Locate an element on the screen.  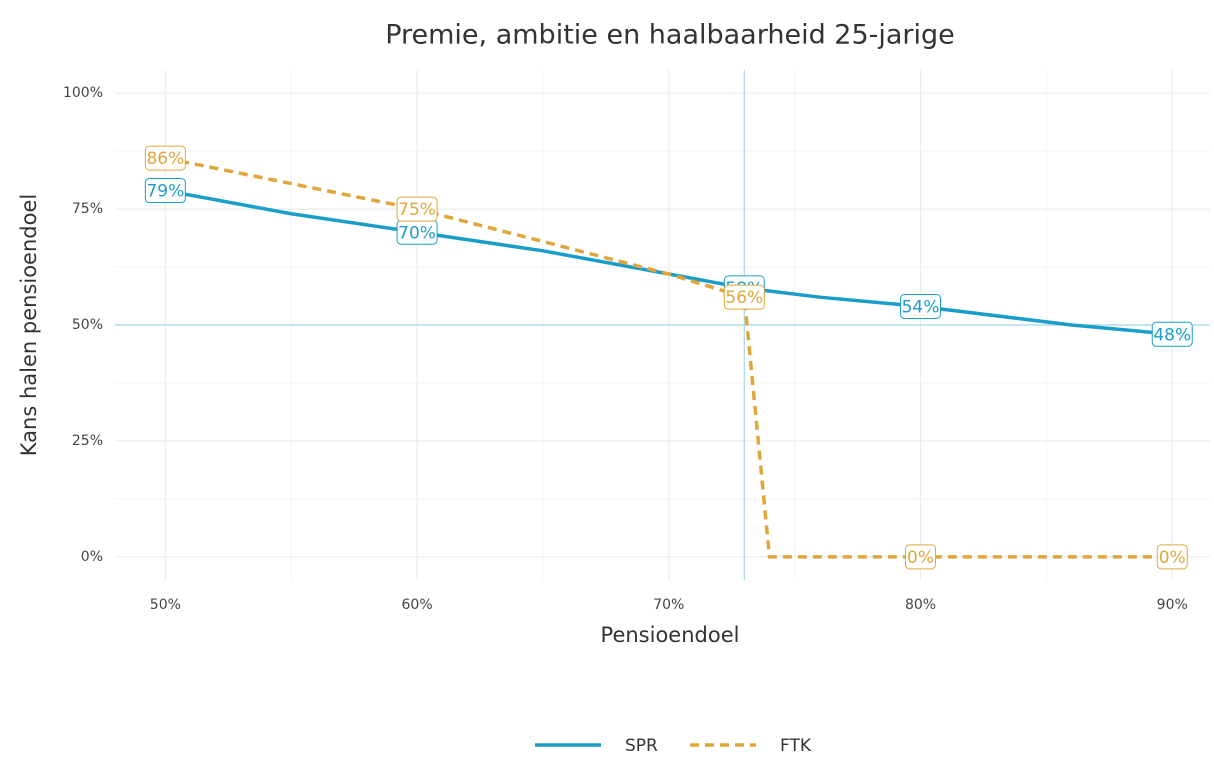
data-label: 48% is located at coordinates (1172, 334).